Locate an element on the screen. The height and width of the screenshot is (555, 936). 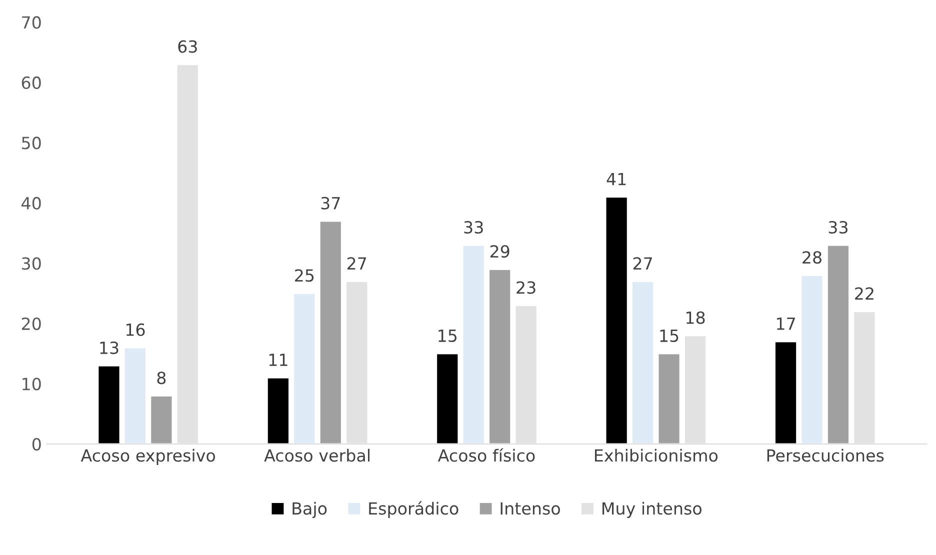
x-tick-label: Persecuciones is located at coordinates (825, 455).